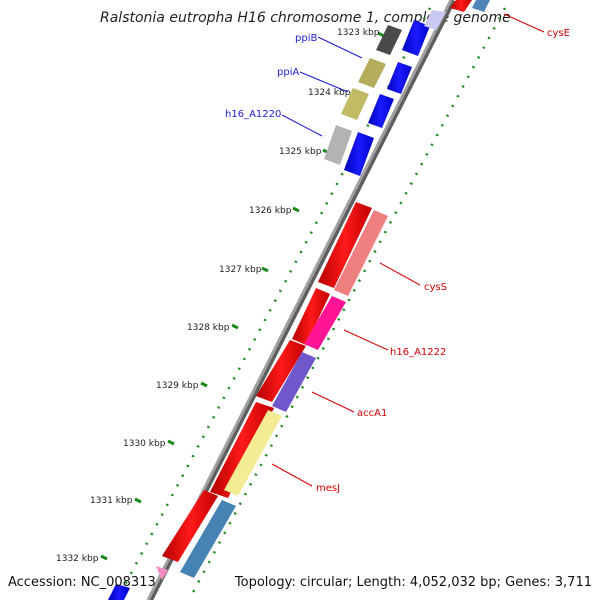  I want to click on accession-label: Accession: NC_008313, so click(82, 582).